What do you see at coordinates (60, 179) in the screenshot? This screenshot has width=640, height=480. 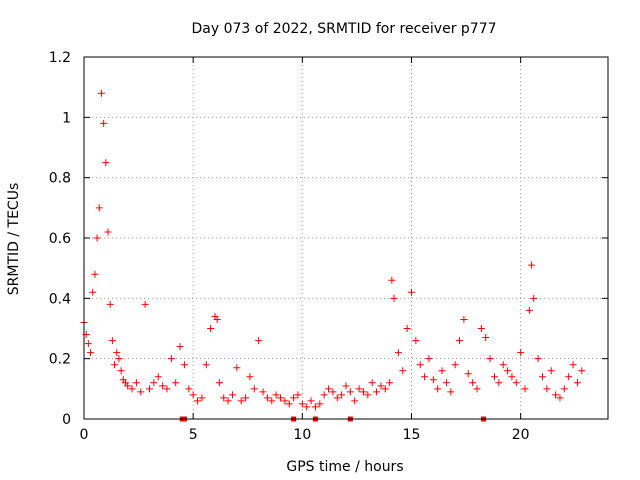 I see `y-tick-label: 0.8` at bounding box center [60, 179].